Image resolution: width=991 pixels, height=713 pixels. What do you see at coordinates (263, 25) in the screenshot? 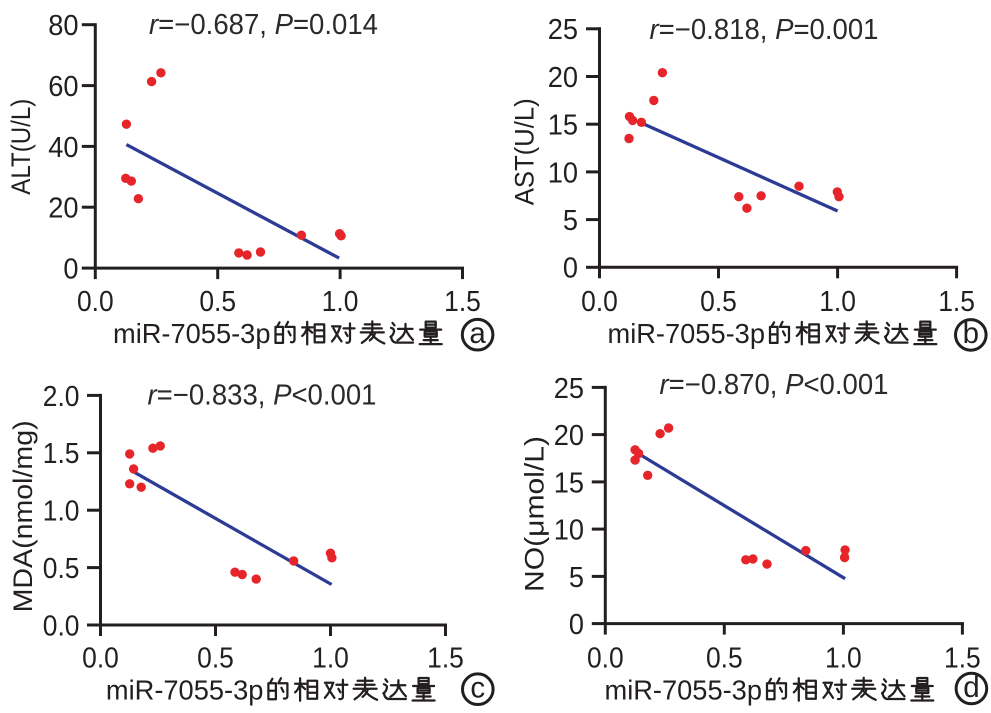
I see `svg-text: r=−0.687, P=0.014` at bounding box center [263, 25].